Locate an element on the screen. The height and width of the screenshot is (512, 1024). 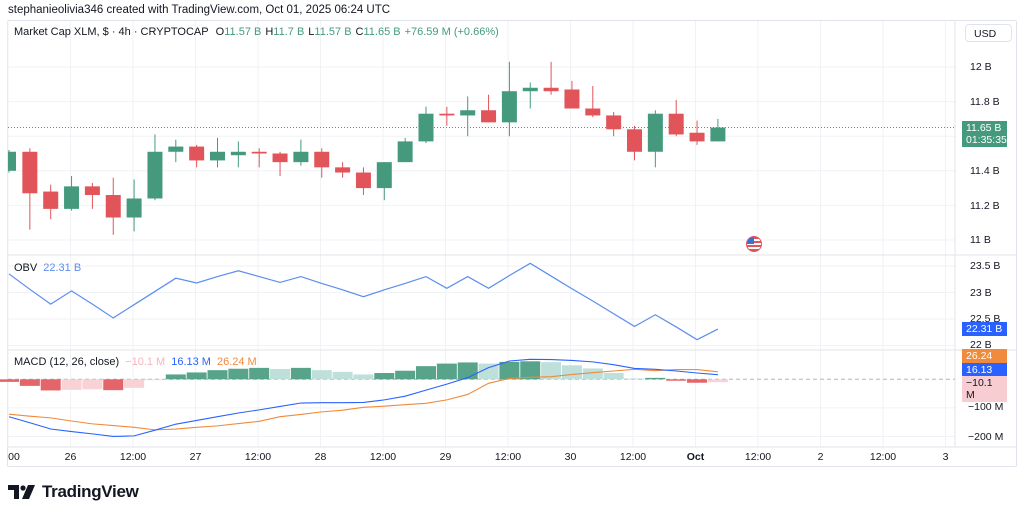
price-tick: 11.8 B is located at coordinates (985, 102).